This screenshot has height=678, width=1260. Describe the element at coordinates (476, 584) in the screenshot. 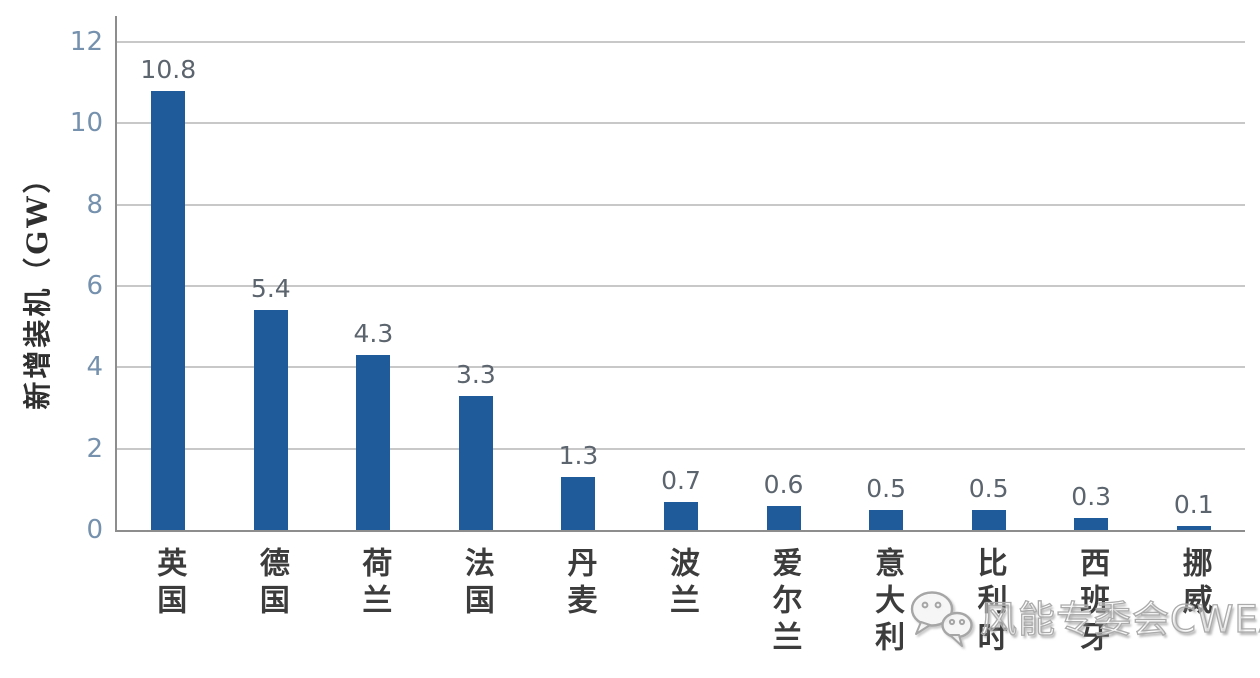

I see `x-category-label: 法国` at that location.